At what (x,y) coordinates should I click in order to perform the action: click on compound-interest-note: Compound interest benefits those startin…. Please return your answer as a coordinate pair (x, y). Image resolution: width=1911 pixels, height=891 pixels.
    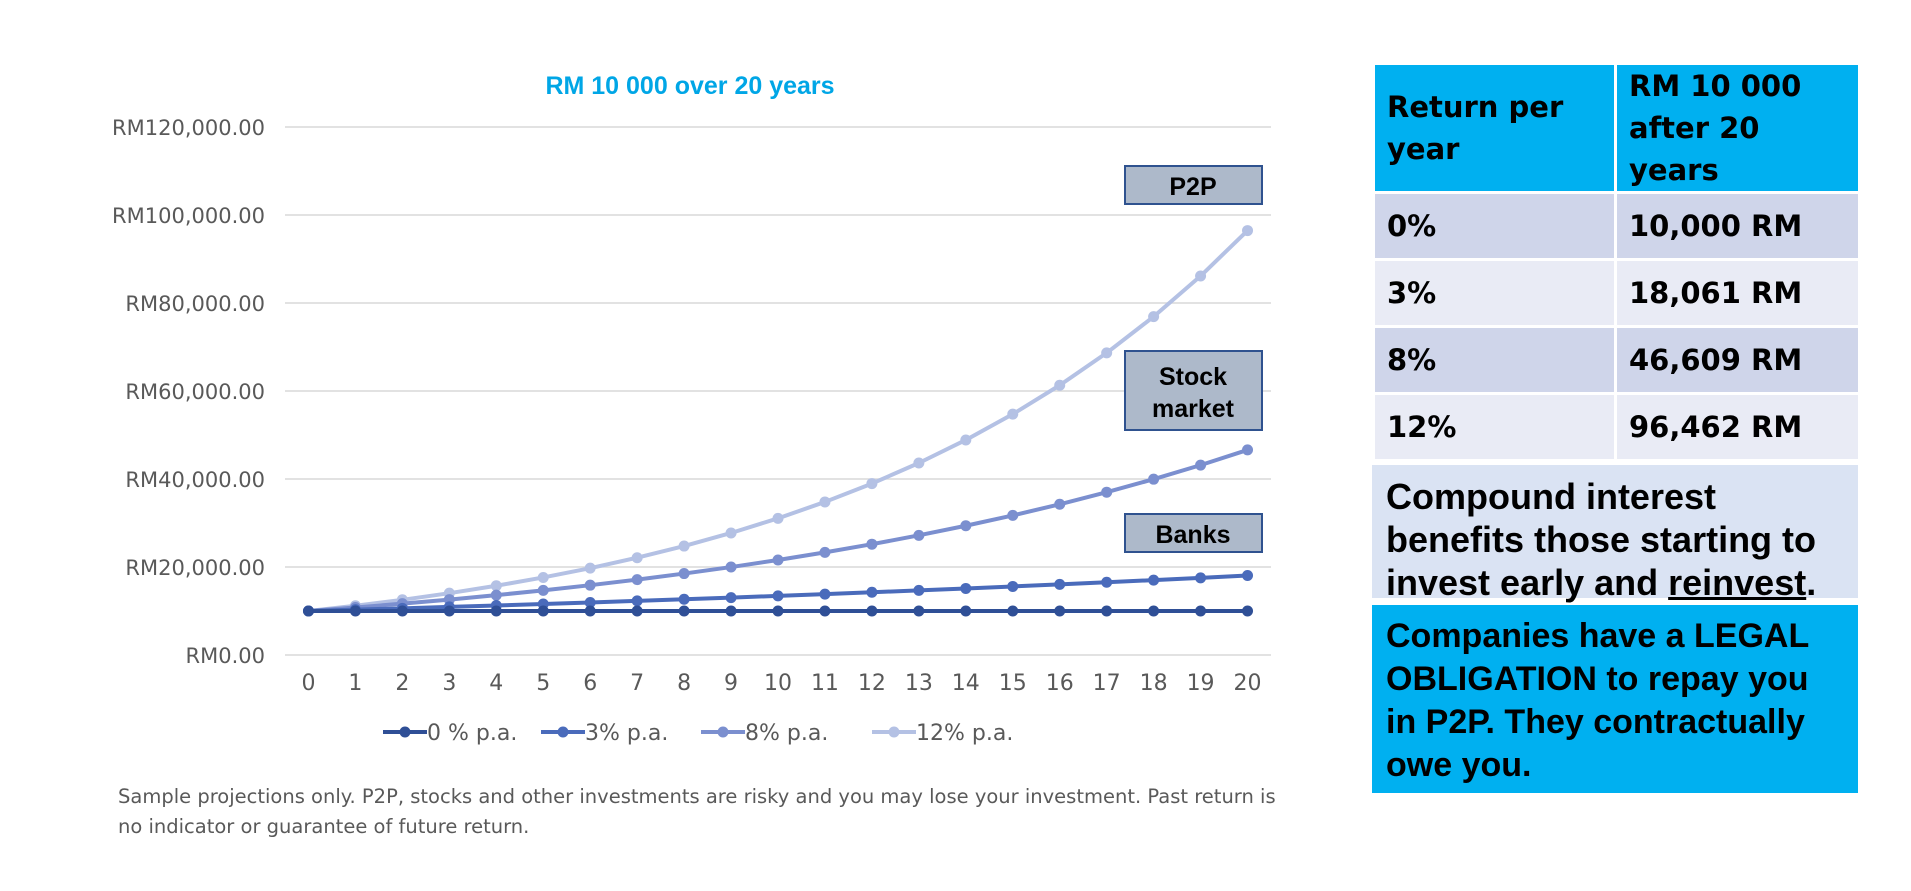
    Looking at the image, I should click on (1615, 534).